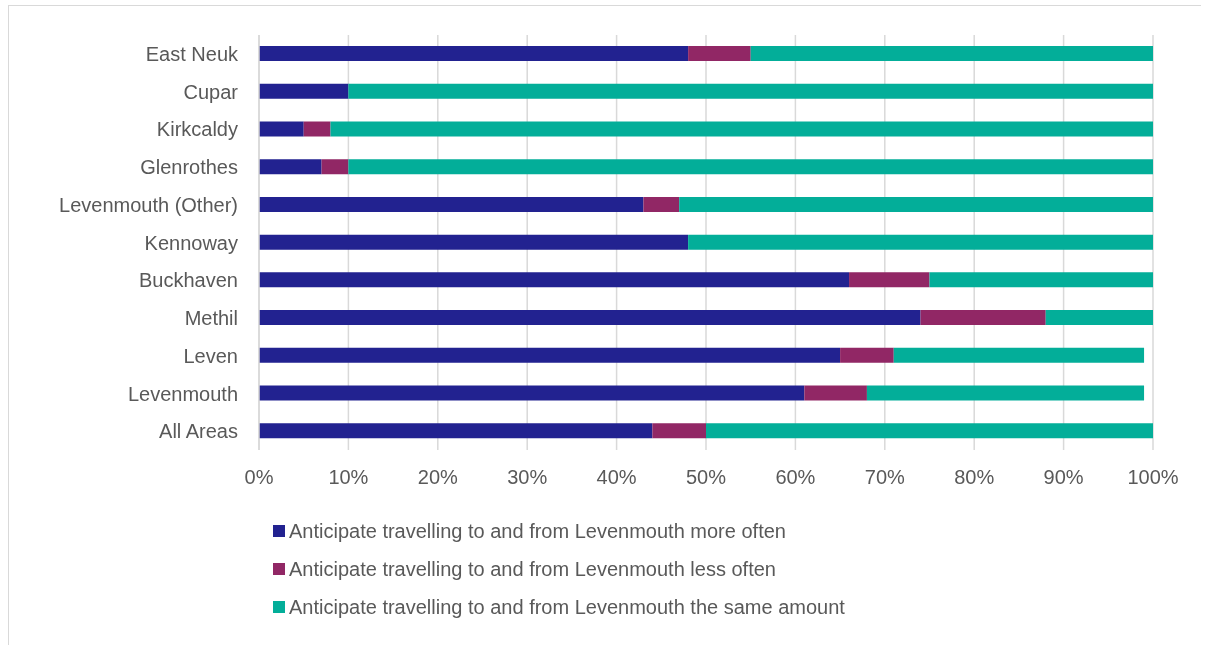  What do you see at coordinates (148, 204) in the screenshot?
I see `y-tick-label: Levenmouth (Other)` at bounding box center [148, 204].